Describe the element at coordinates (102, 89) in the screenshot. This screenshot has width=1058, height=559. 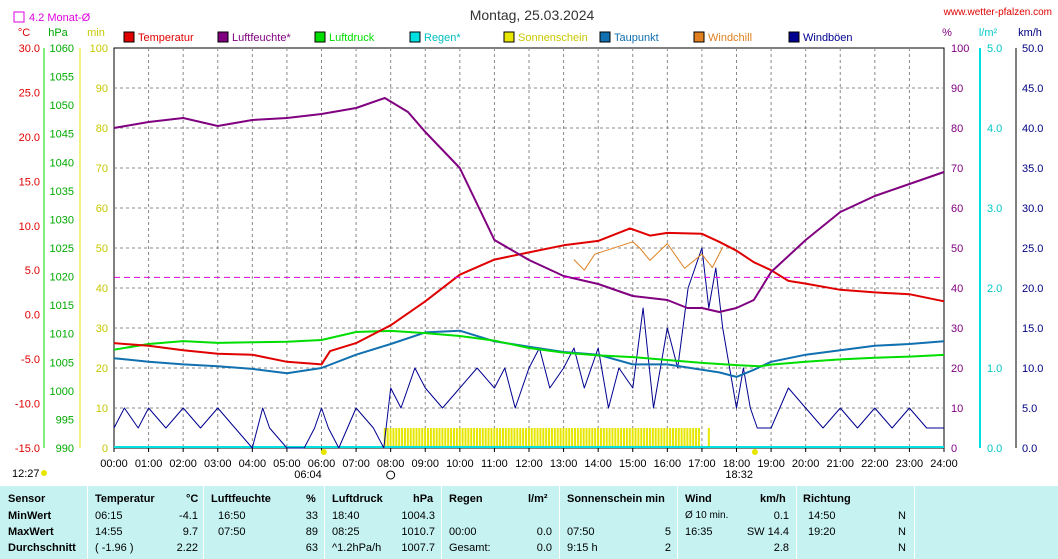
I see `minutes-tick-label: 90` at that location.